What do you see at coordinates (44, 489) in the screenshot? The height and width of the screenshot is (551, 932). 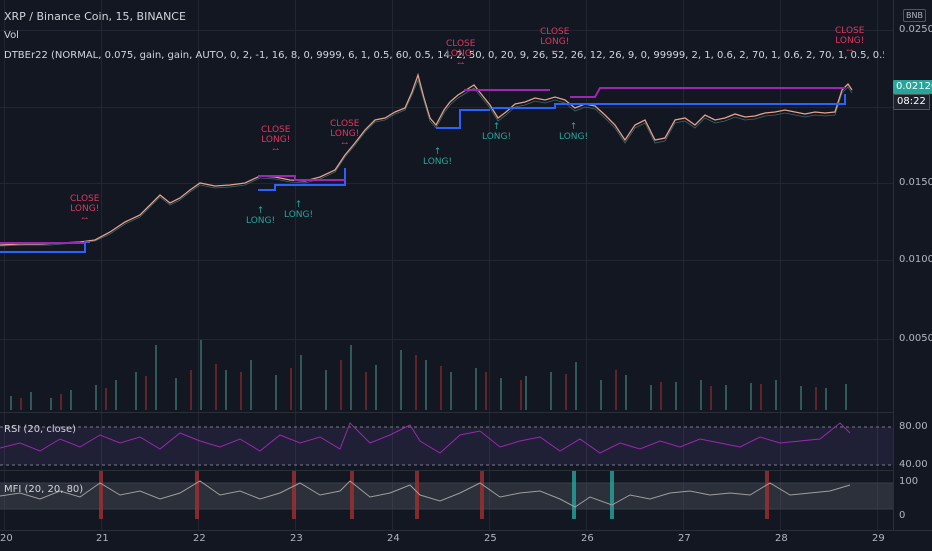 I see `mfi-legend: MFI (20, 20, 80)` at bounding box center [44, 489].